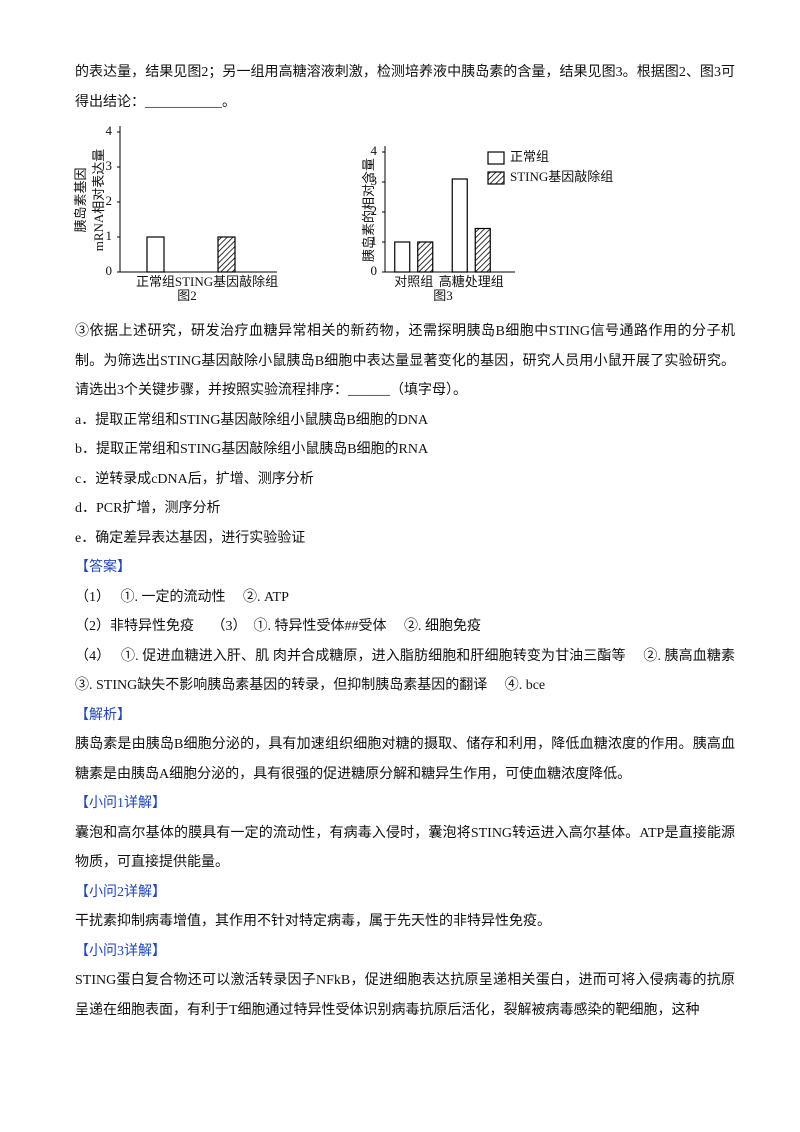 This screenshot has width=800, height=1132. What do you see at coordinates (120, 892) in the screenshot?
I see `heading: 【小问2详解】` at bounding box center [120, 892].